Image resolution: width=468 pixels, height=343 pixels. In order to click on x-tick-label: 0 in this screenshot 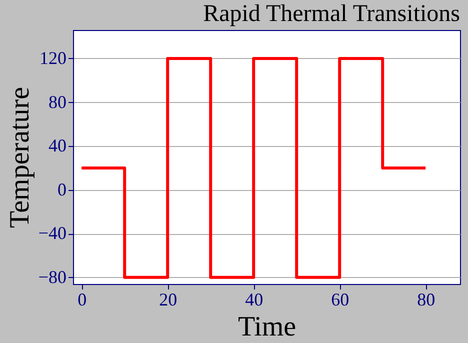, I will do `click(82, 300)`.